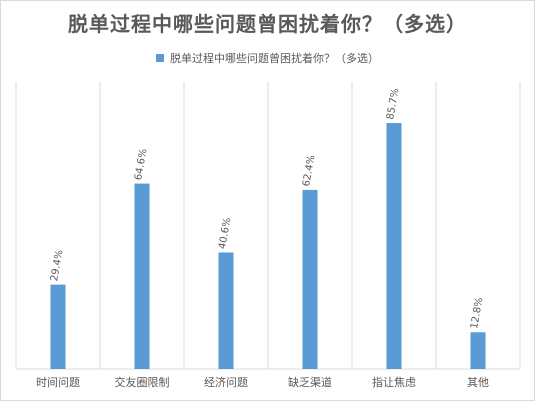 The image size is (535, 401). Describe the element at coordinates (226, 382) in the screenshot. I see `category-label-2: 经济问题` at that location.